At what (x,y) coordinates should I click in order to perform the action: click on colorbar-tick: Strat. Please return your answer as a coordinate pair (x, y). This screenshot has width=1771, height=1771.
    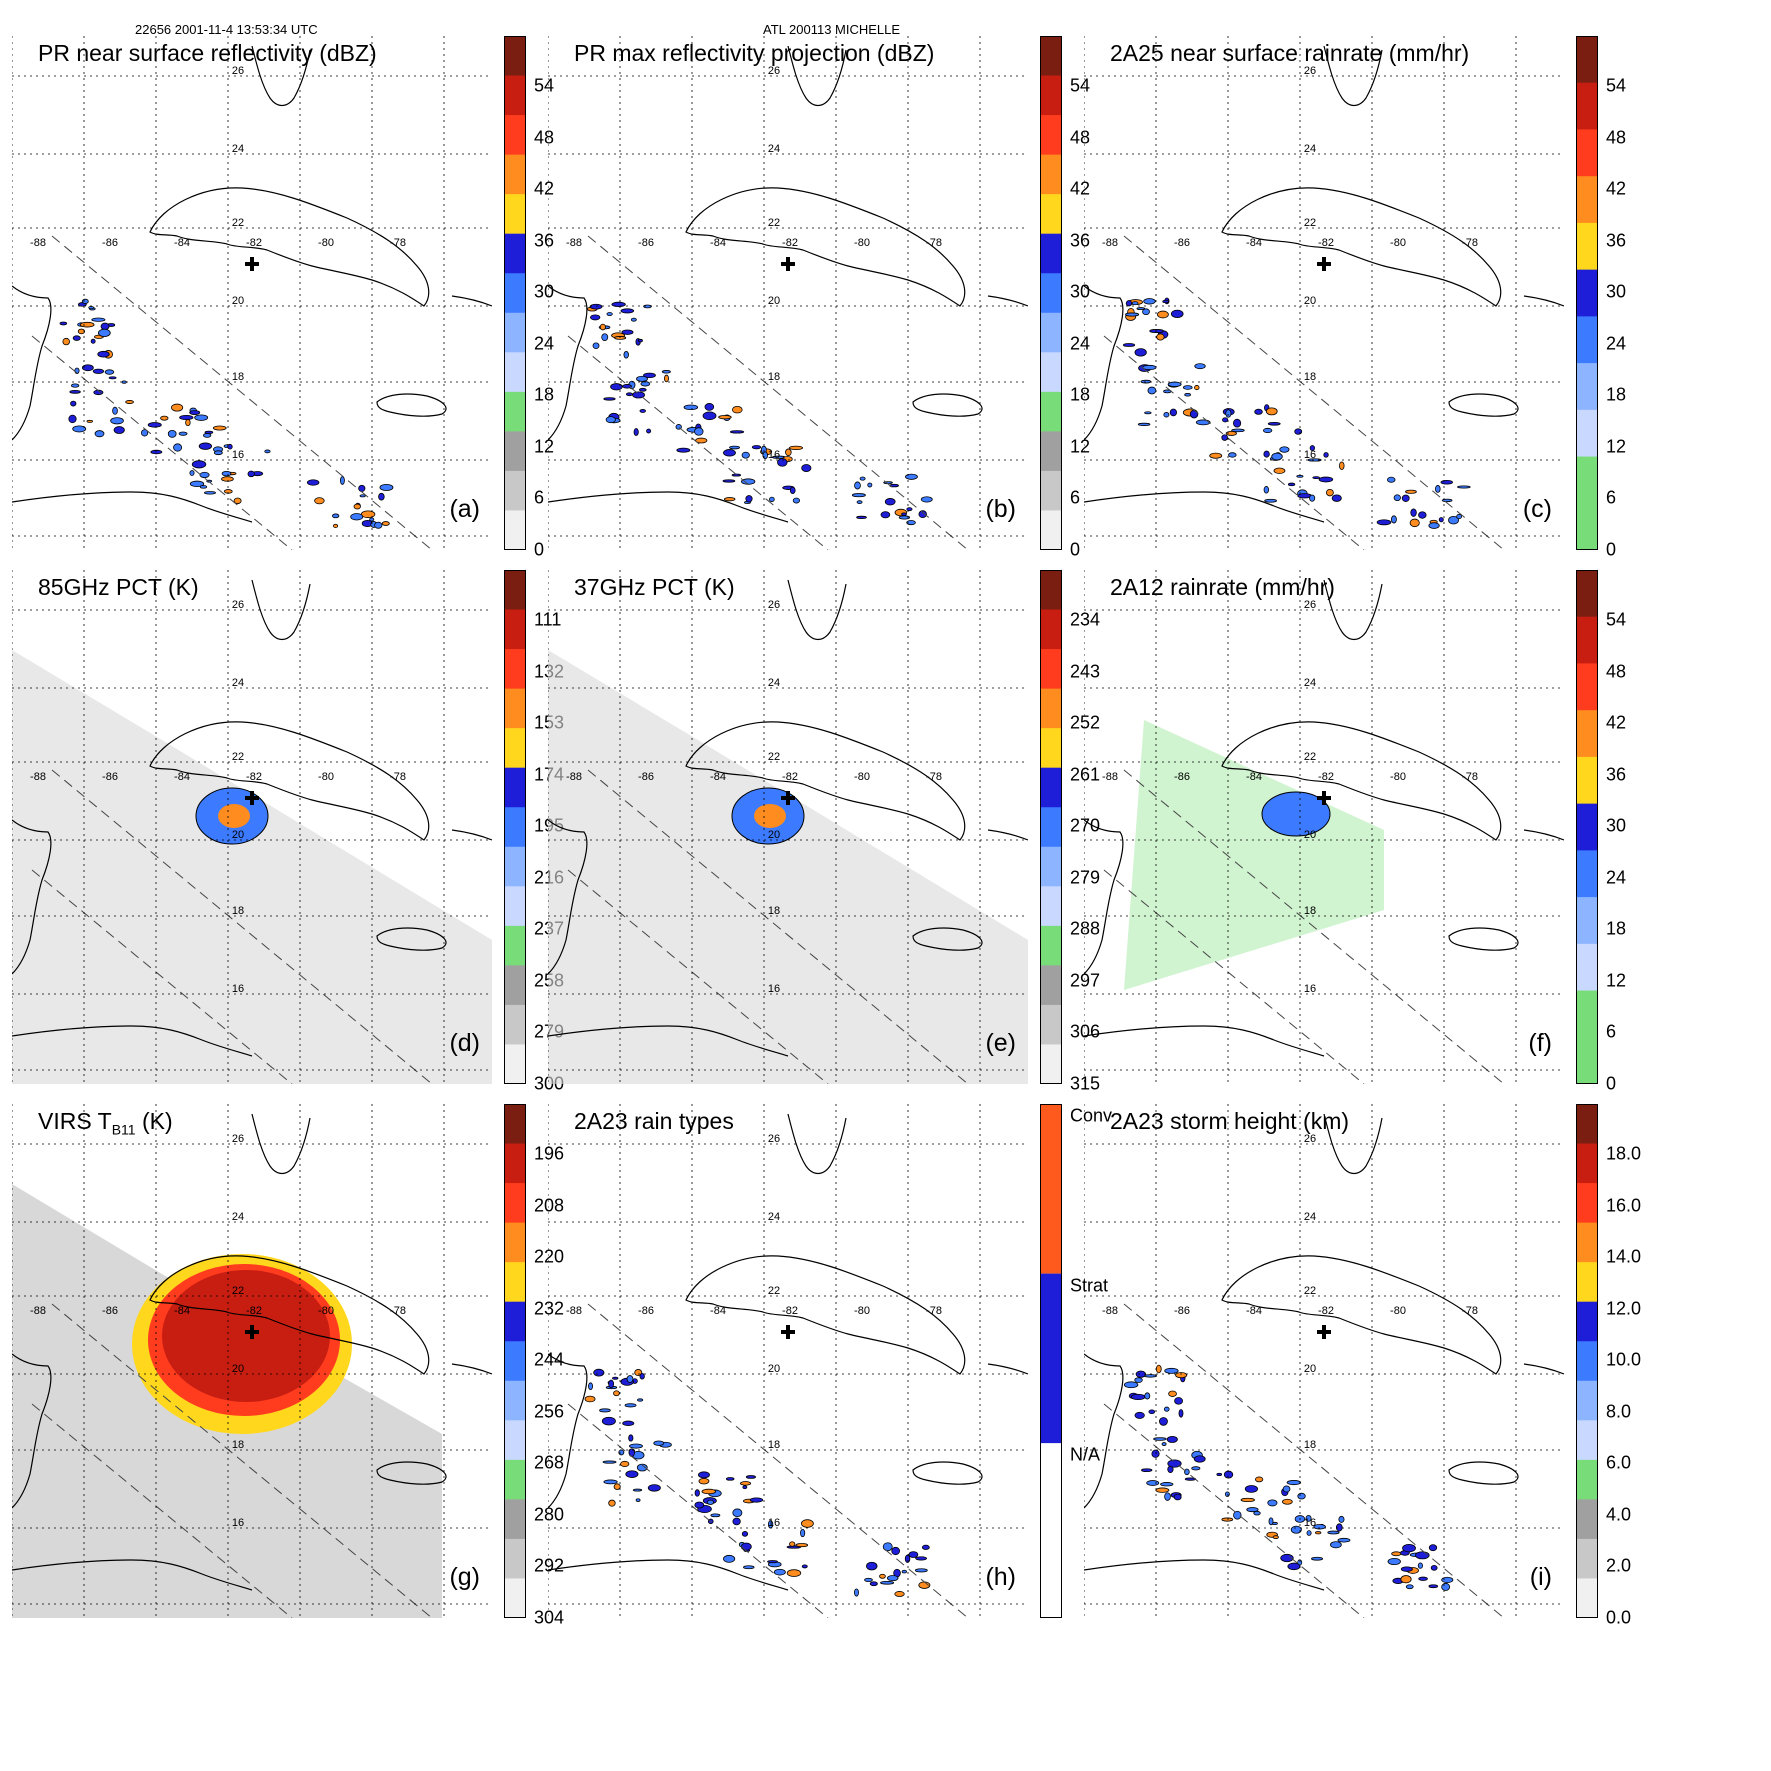
    Looking at the image, I should click on (1089, 1285).